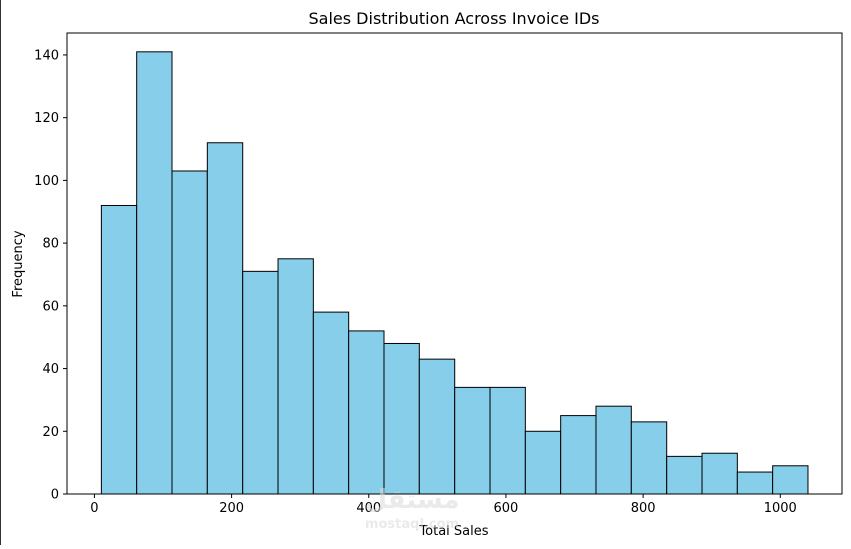 The image size is (851, 549). What do you see at coordinates (411, 500) in the screenshot?
I see `watermark-arabic: مستقل` at bounding box center [411, 500].